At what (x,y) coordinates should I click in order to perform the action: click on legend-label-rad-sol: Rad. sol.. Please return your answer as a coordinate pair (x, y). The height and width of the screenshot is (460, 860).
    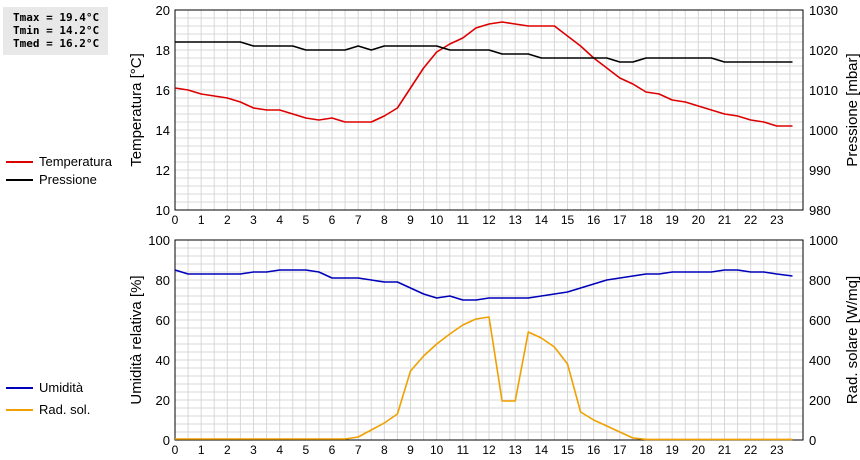
    Looking at the image, I should click on (65, 409).